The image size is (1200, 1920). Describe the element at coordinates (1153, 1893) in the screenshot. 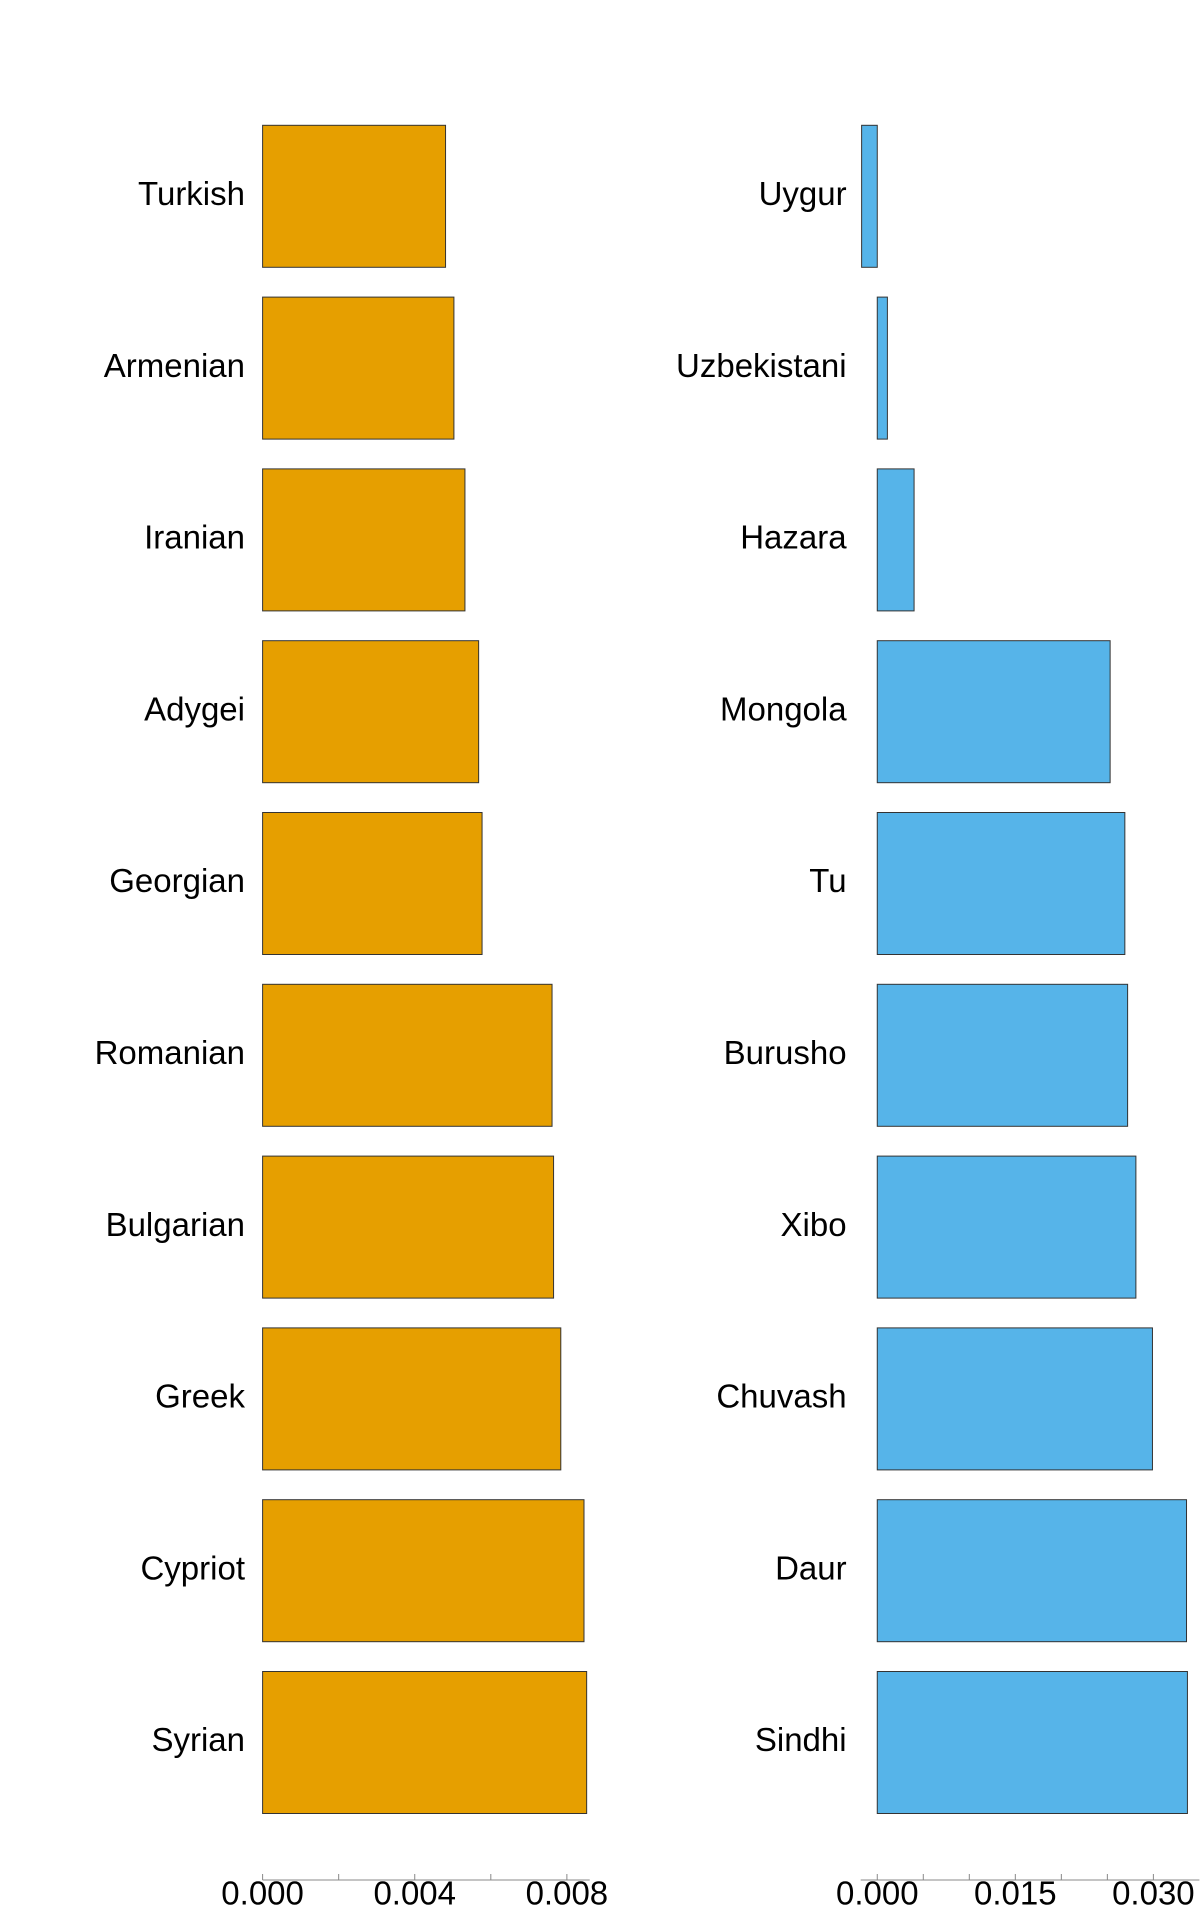

I see `x-tick-label: 0.030` at that location.